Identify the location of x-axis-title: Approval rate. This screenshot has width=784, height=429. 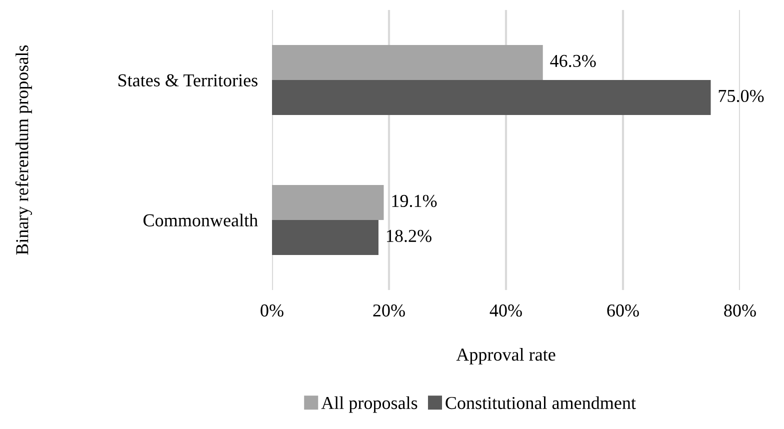
(506, 356).